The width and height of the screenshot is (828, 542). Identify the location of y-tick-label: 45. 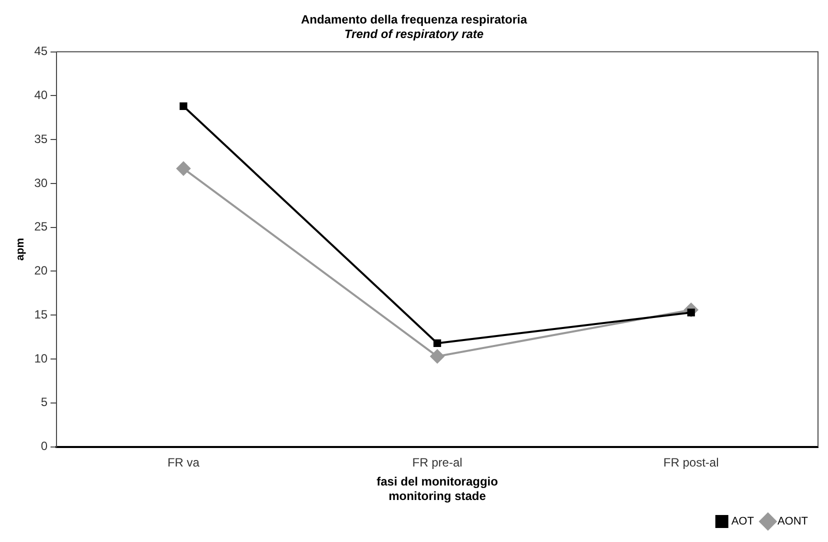
(41, 51).